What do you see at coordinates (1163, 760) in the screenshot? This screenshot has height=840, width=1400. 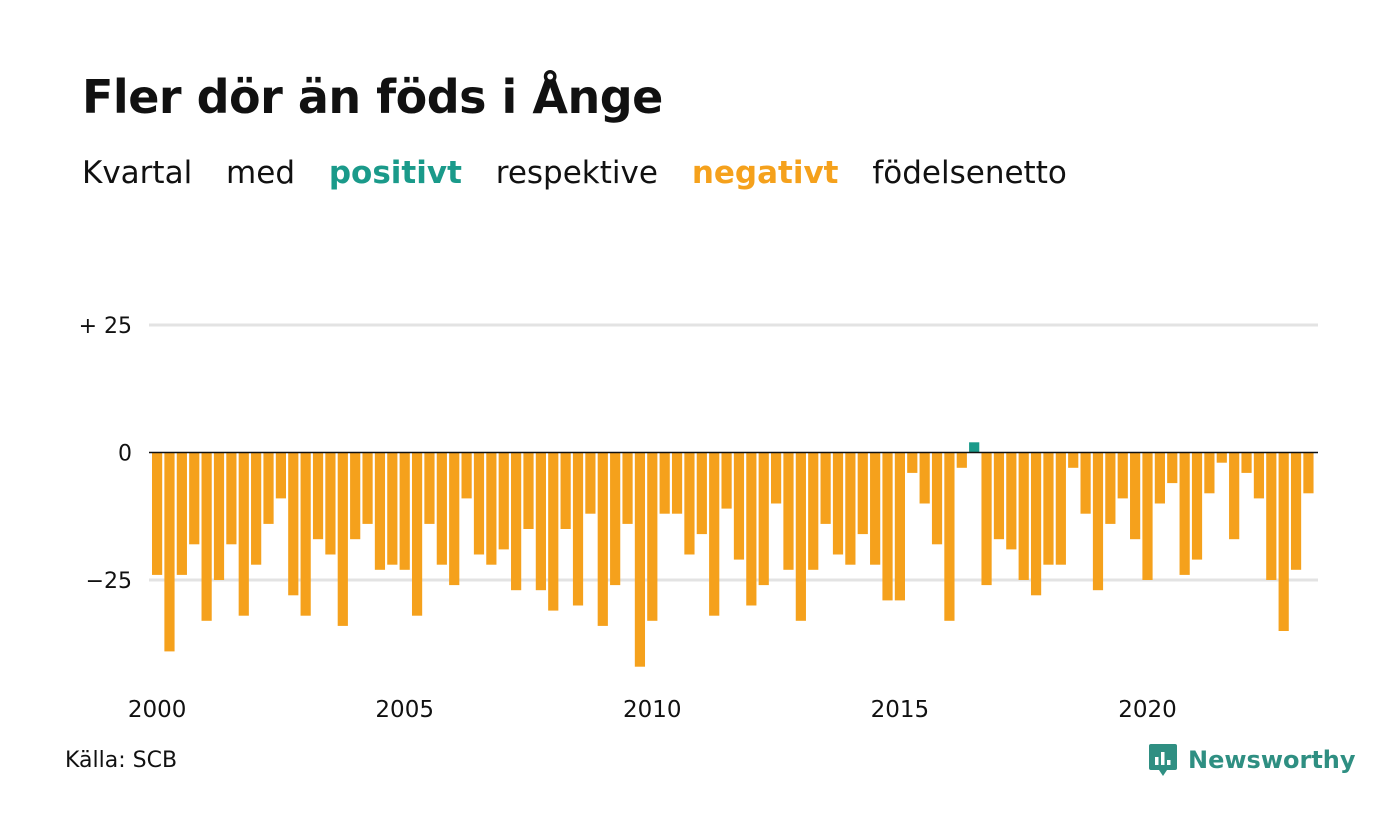 I see `newsworthy-logo-icon` at bounding box center [1163, 760].